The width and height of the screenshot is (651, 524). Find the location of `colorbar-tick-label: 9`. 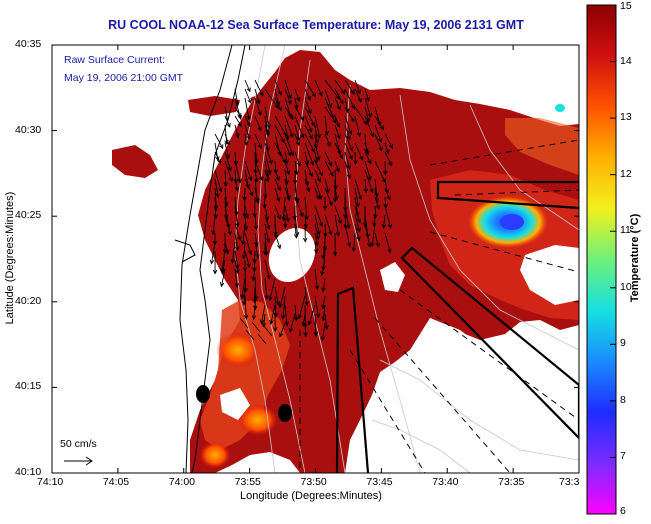

colorbar-tick-label: 9 is located at coordinates (623, 343).